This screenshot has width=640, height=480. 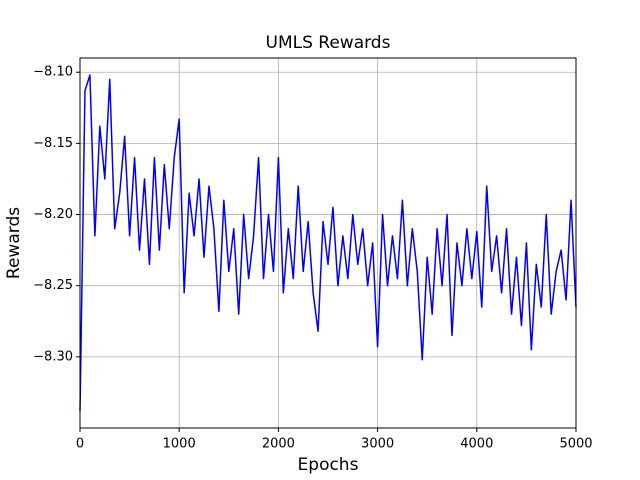 What do you see at coordinates (377, 444) in the screenshot?
I see `x-tick-label: 3000` at bounding box center [377, 444].